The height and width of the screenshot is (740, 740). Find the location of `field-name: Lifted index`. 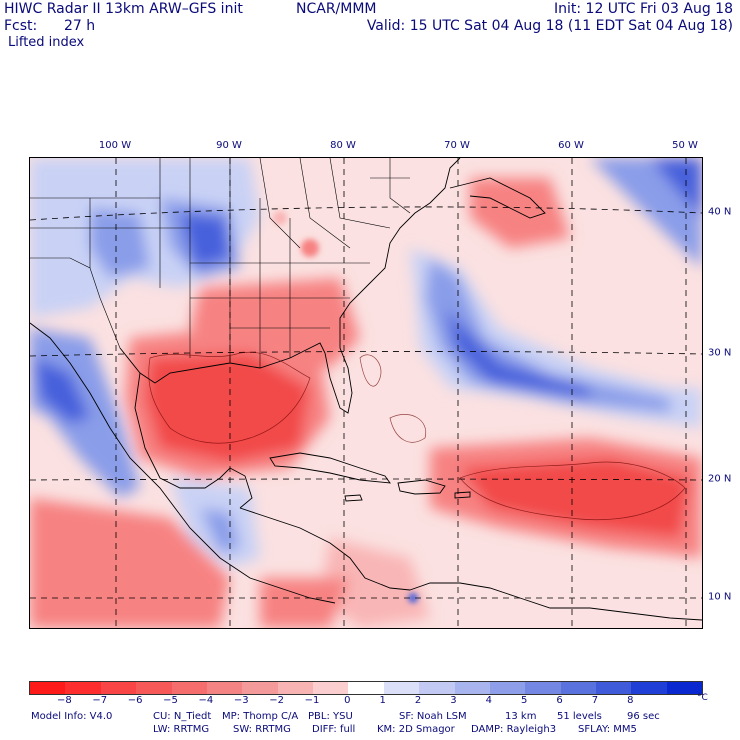

field-name: Lifted index is located at coordinates (46, 42).